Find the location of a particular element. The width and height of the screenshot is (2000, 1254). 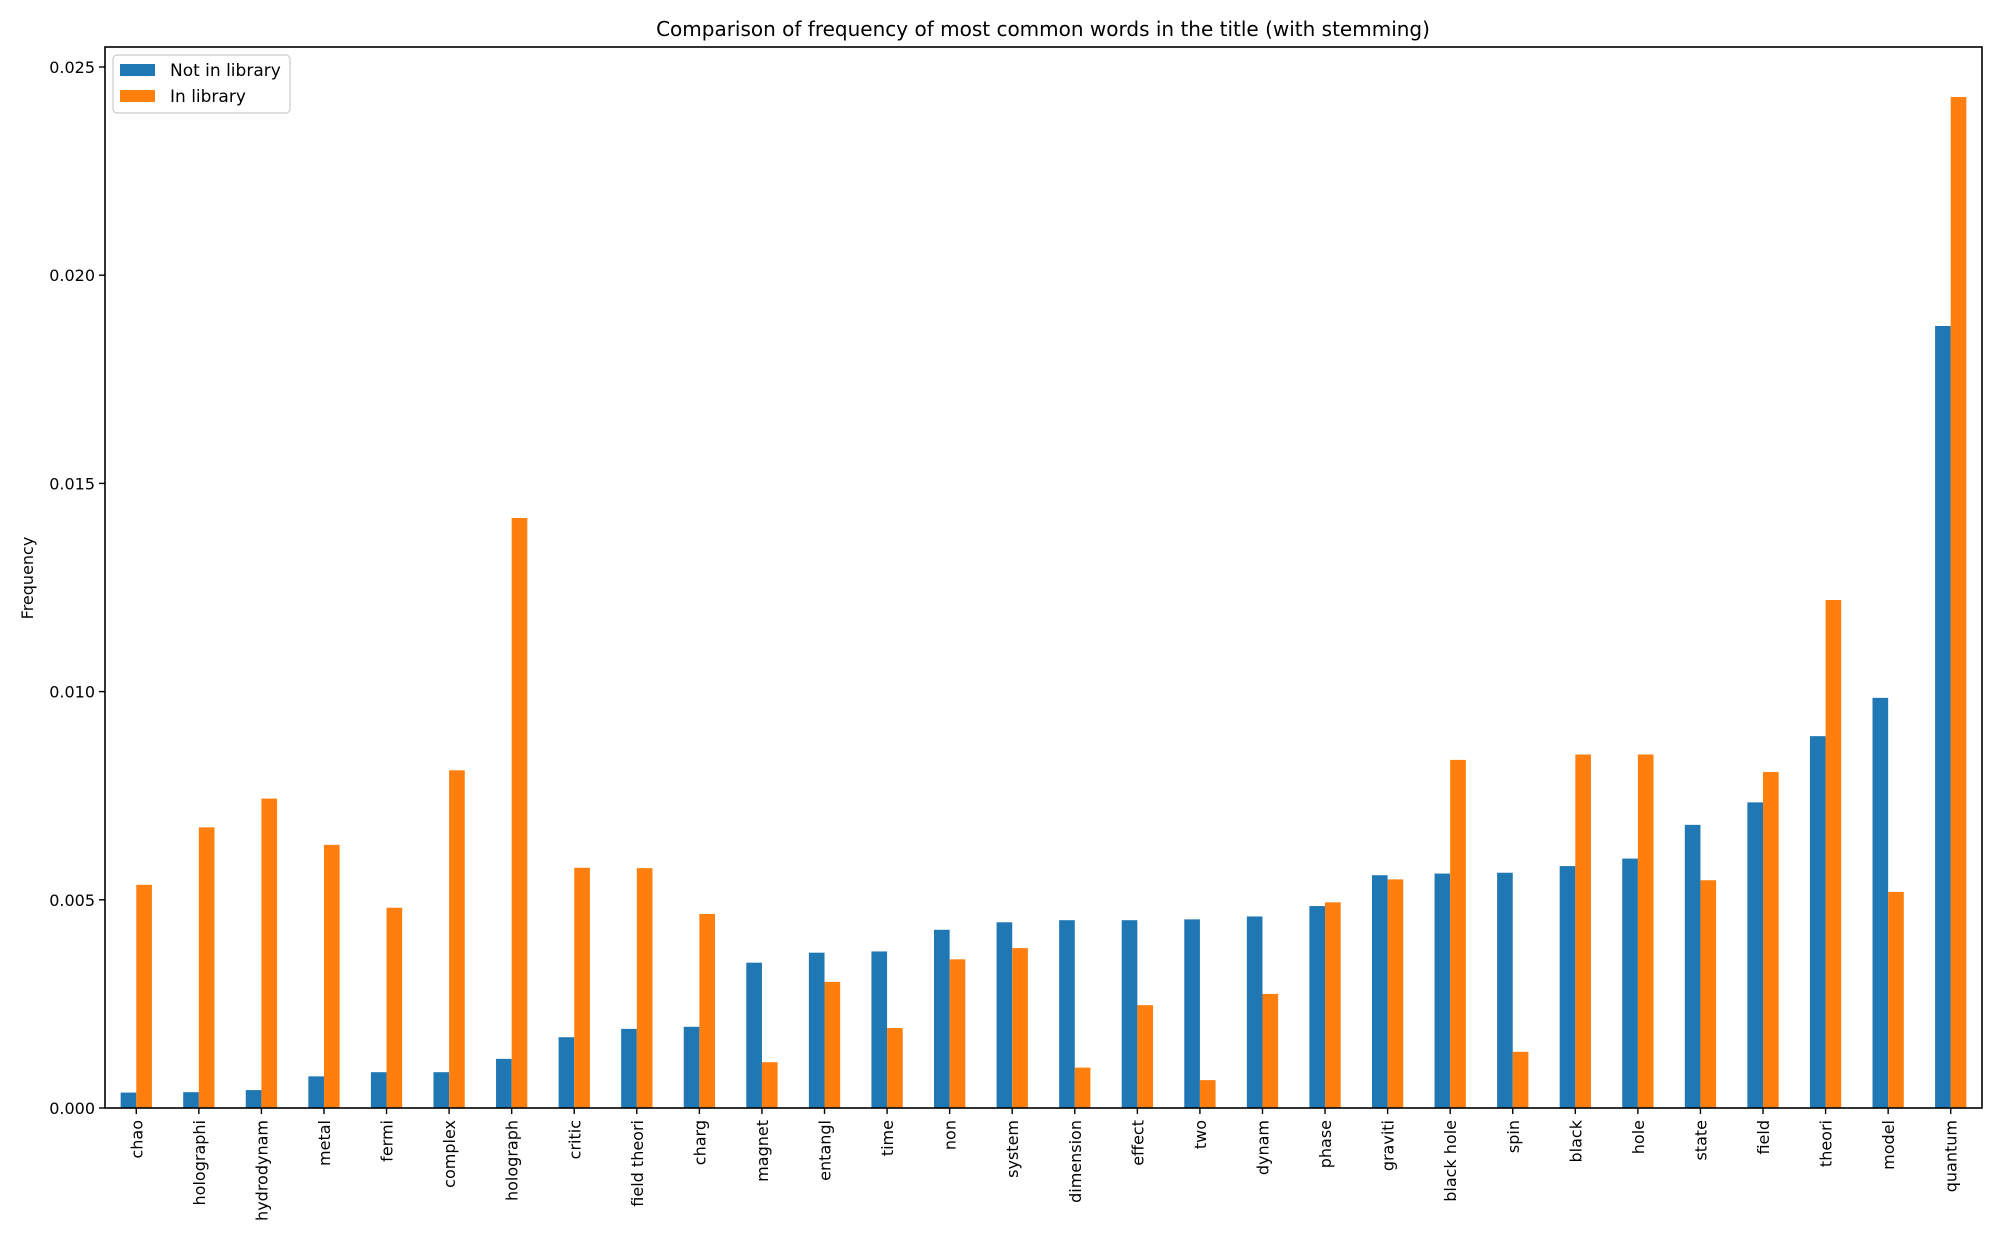

y-axis-label: Frequency is located at coordinates (27, 578).